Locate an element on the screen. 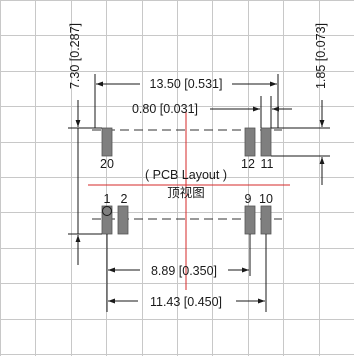 The image size is (354, 356). pad-width-label: 0.80 [0.031] is located at coordinates (165, 109).